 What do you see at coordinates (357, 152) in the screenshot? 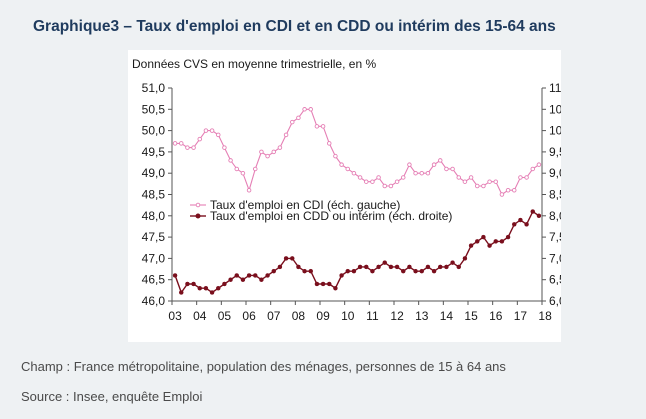
I see `cdi-series-line` at bounding box center [357, 152].